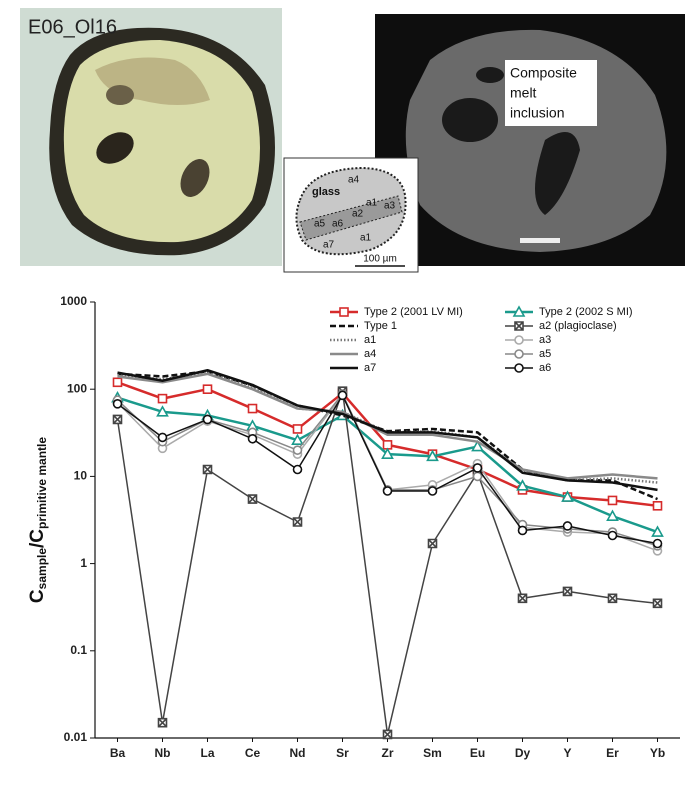 Image resolution: width=700 pixels, height=787 pixels. I want to click on legend-label: a3, so click(545, 340).